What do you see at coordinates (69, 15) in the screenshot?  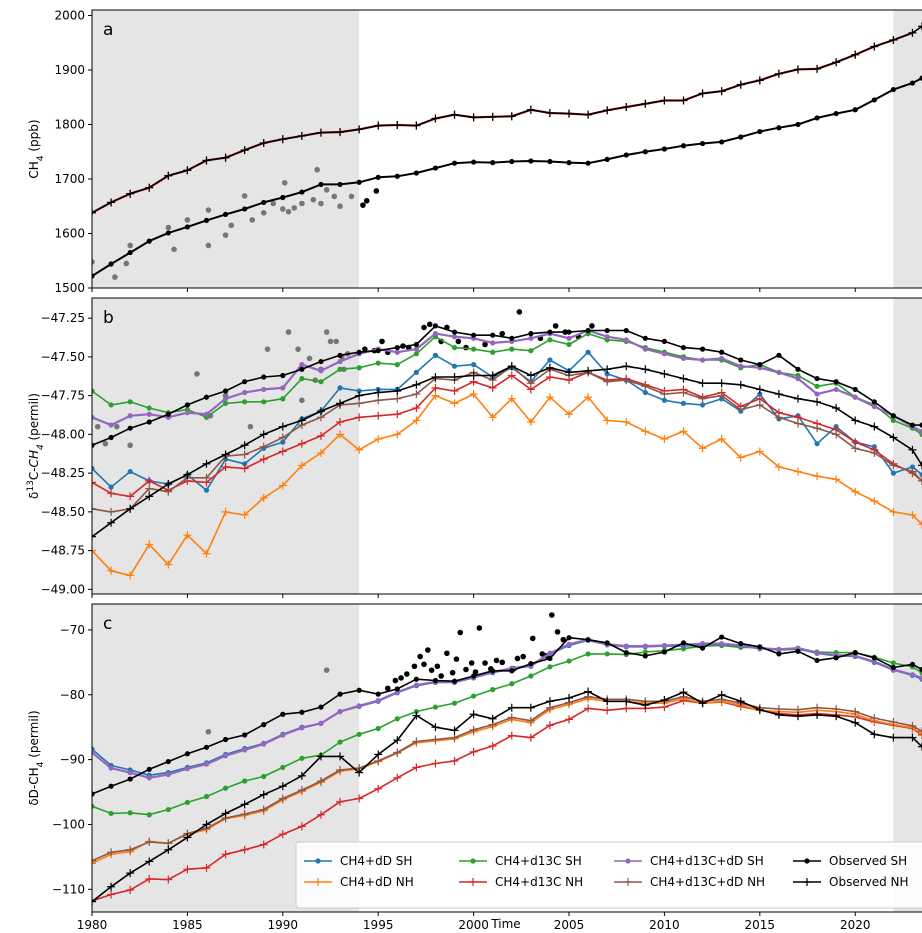 I see `y-tick-label: 2000` at bounding box center [69, 15].